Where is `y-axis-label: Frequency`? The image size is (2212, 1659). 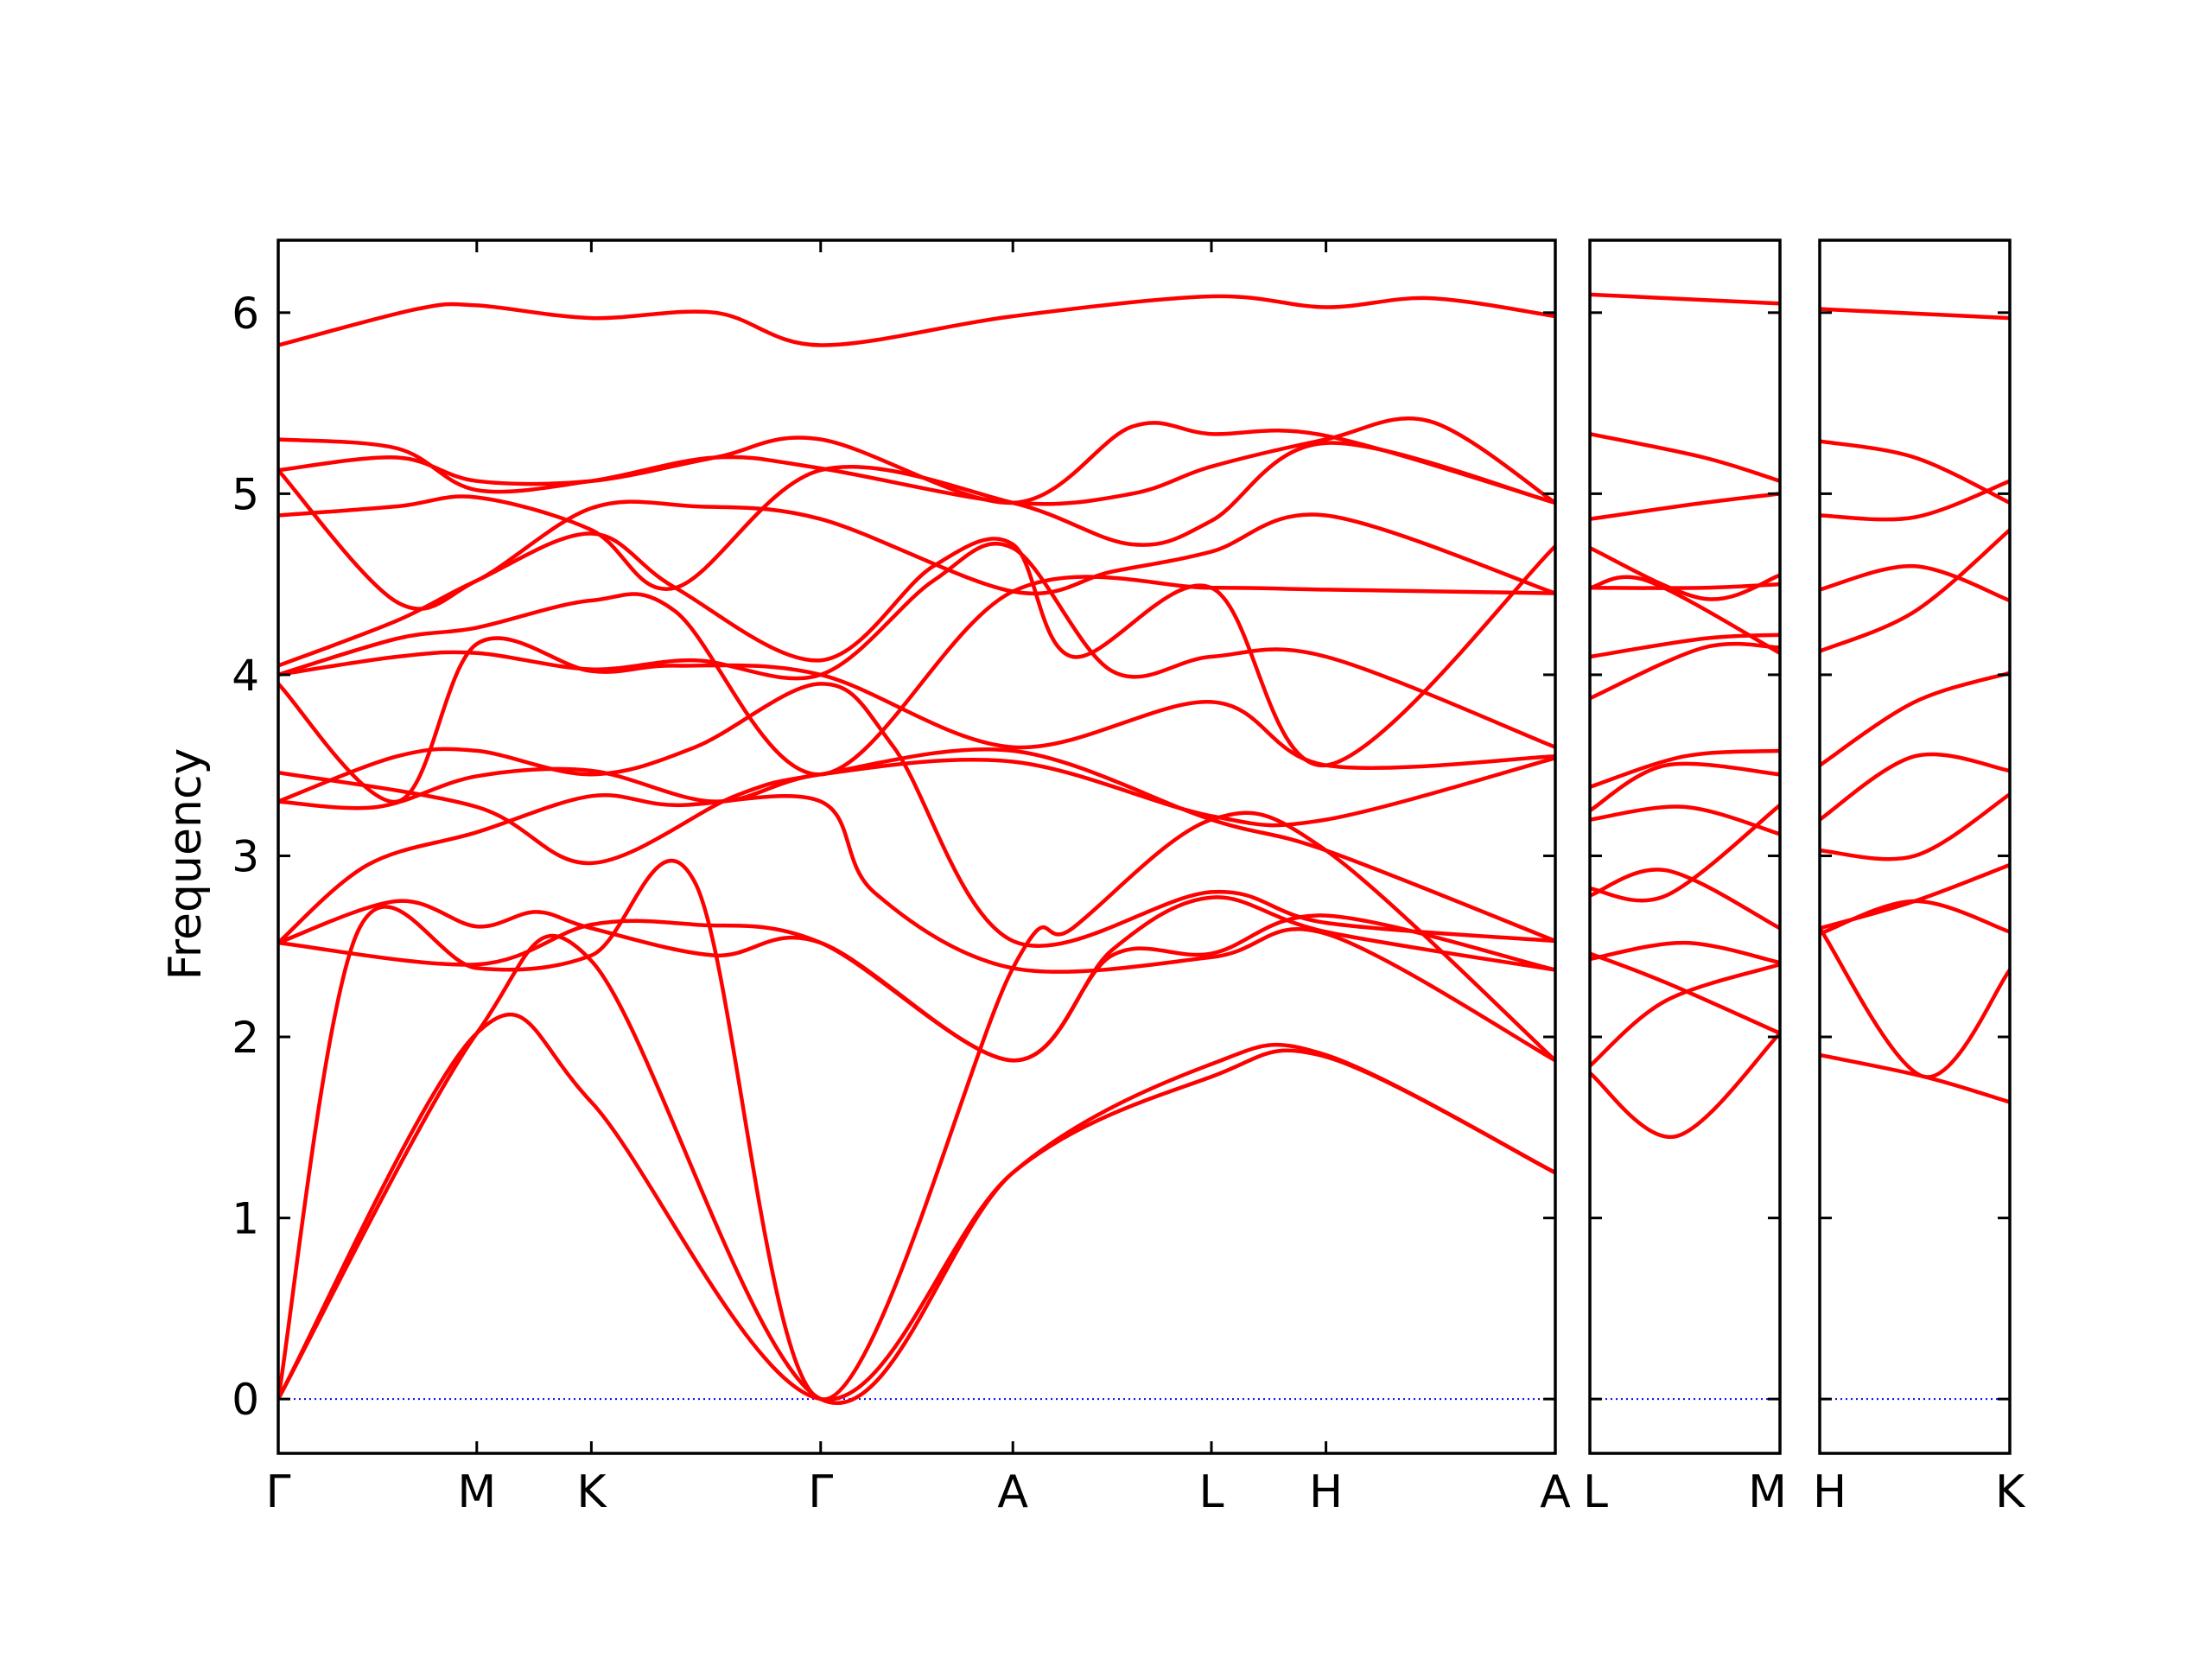 y-axis-label: Frequency is located at coordinates (186, 864).